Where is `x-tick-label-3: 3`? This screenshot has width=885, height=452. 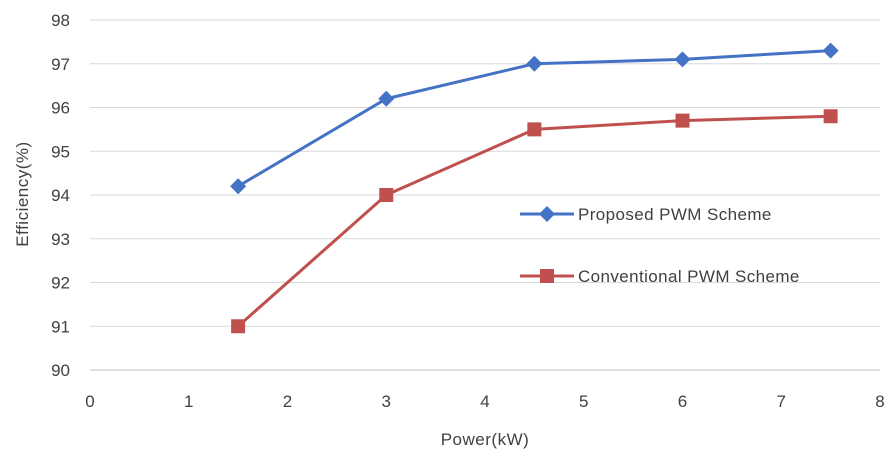
x-tick-label-3: 3 is located at coordinates (386, 401).